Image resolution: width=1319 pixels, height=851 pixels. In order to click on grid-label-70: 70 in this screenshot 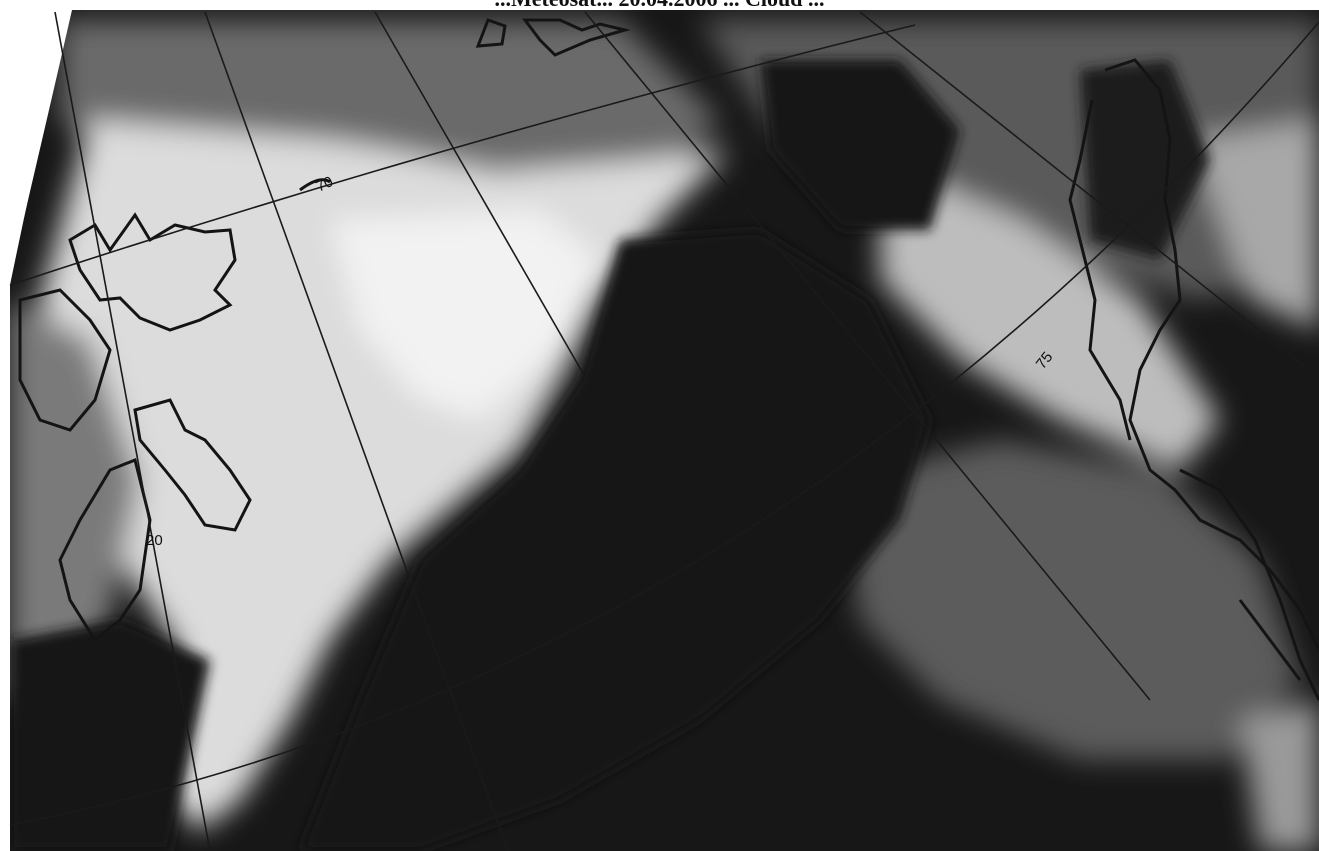, I will do `click(325, 184)`.